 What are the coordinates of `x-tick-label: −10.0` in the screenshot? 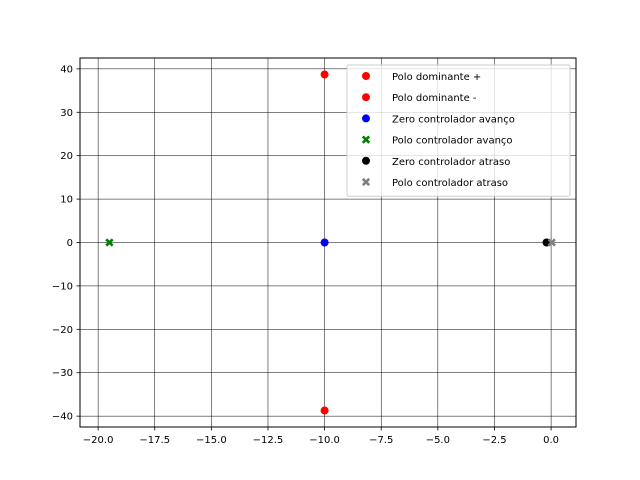 It's located at (324, 440).